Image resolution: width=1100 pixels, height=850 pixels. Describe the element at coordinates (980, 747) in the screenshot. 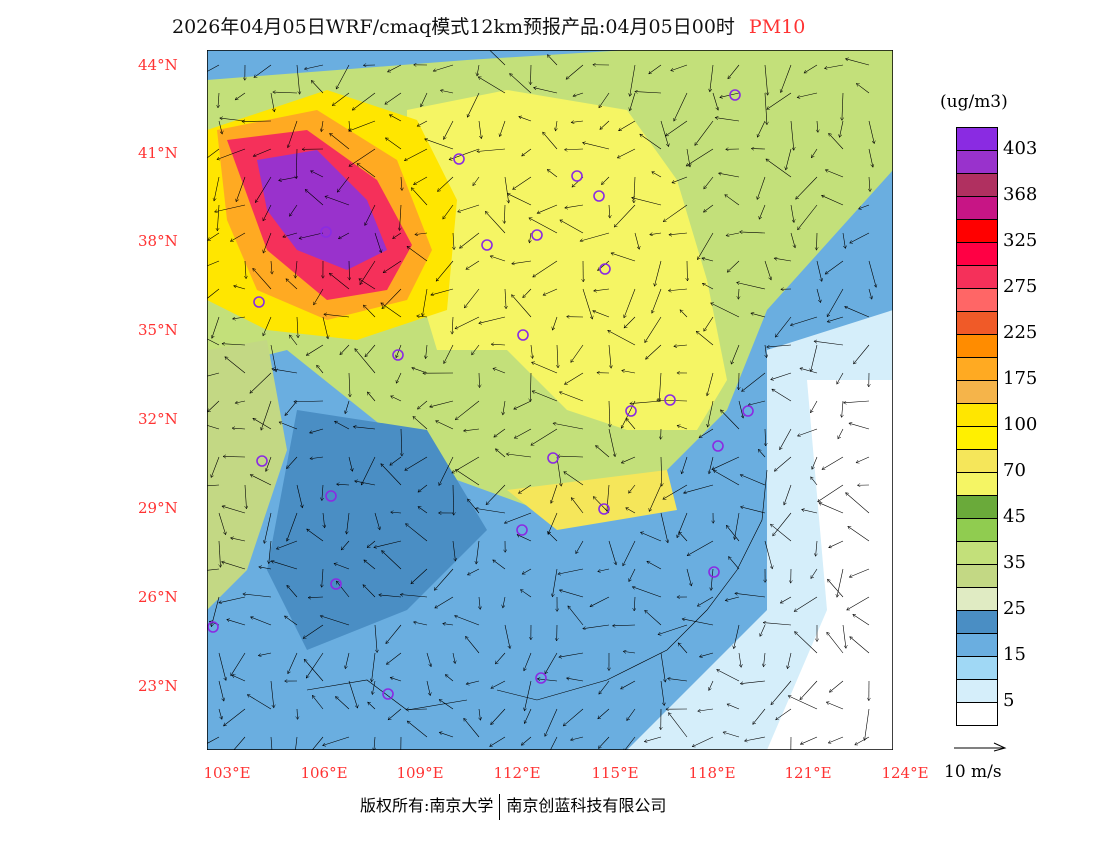

I see `reference-vector-arrow` at that location.